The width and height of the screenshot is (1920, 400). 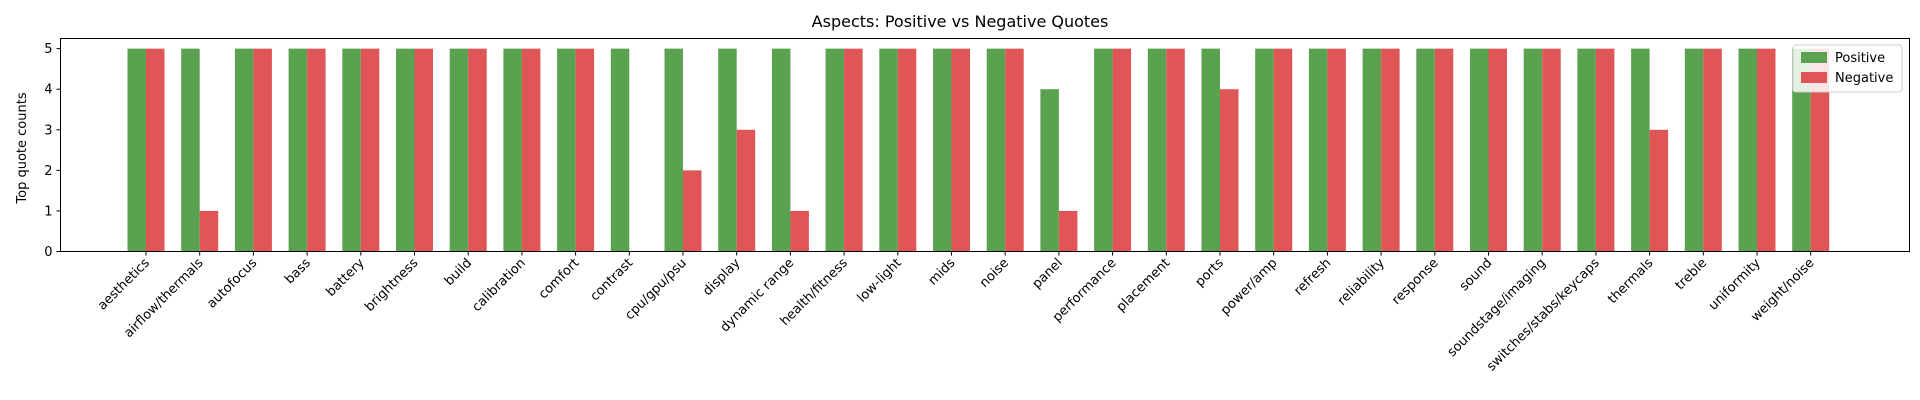 What do you see at coordinates (960, 21) in the screenshot?
I see `chart-title: Aspects: Positive vs Negative Quotes` at bounding box center [960, 21].